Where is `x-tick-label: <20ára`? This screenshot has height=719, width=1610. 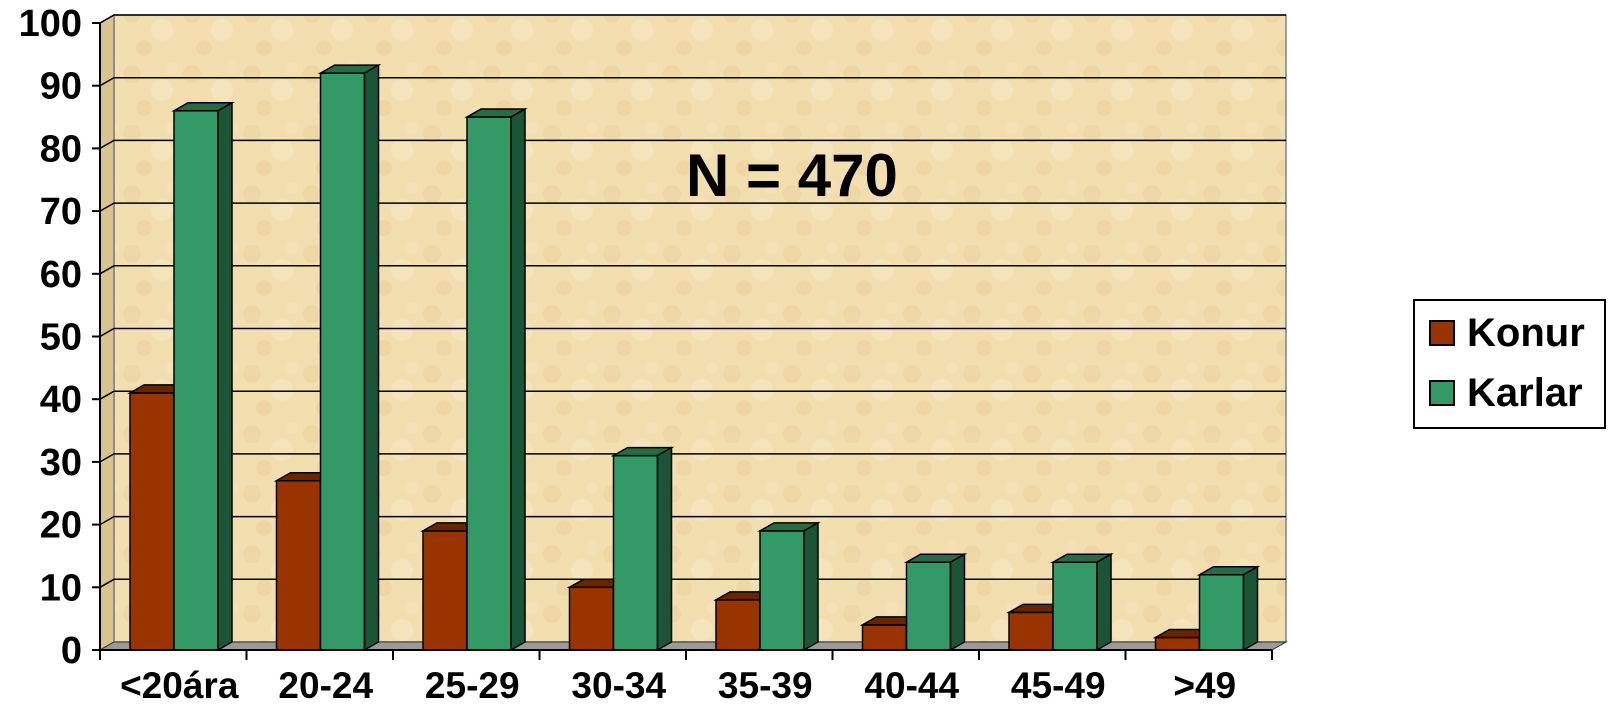
x-tick-label: <20ára is located at coordinates (179, 685).